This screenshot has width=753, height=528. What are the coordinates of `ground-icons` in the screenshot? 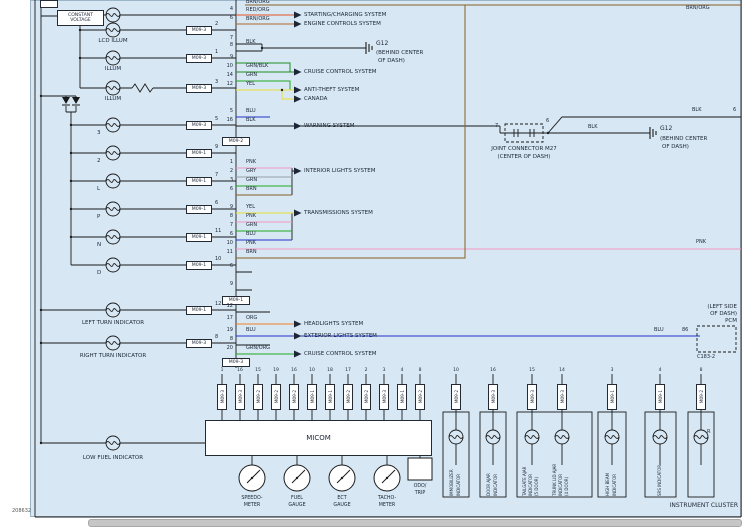 It's located at (509, 90).